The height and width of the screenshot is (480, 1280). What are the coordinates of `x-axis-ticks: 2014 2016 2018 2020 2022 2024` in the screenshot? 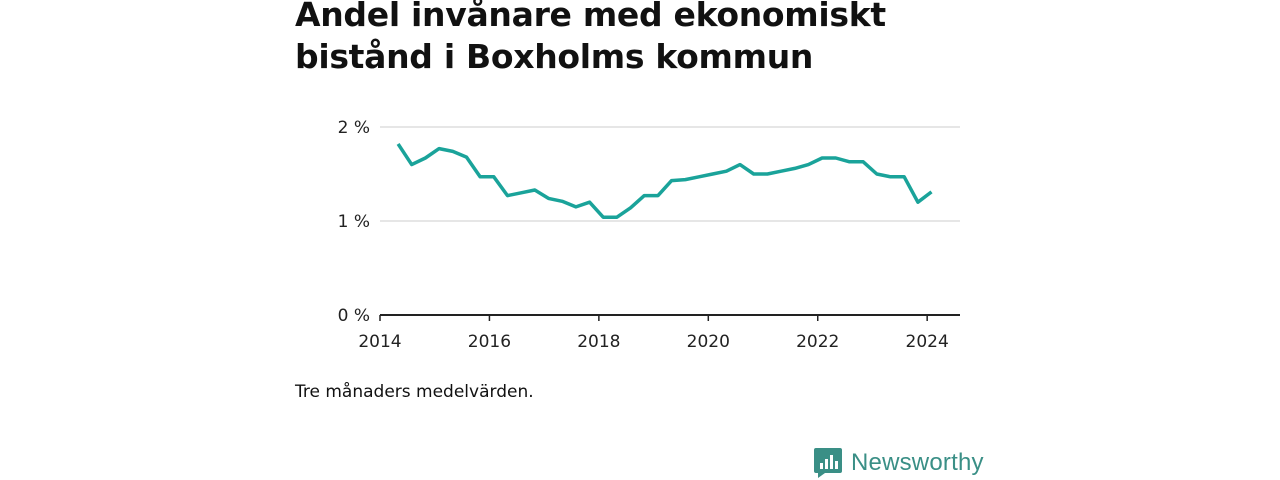 It's located at (653, 333).